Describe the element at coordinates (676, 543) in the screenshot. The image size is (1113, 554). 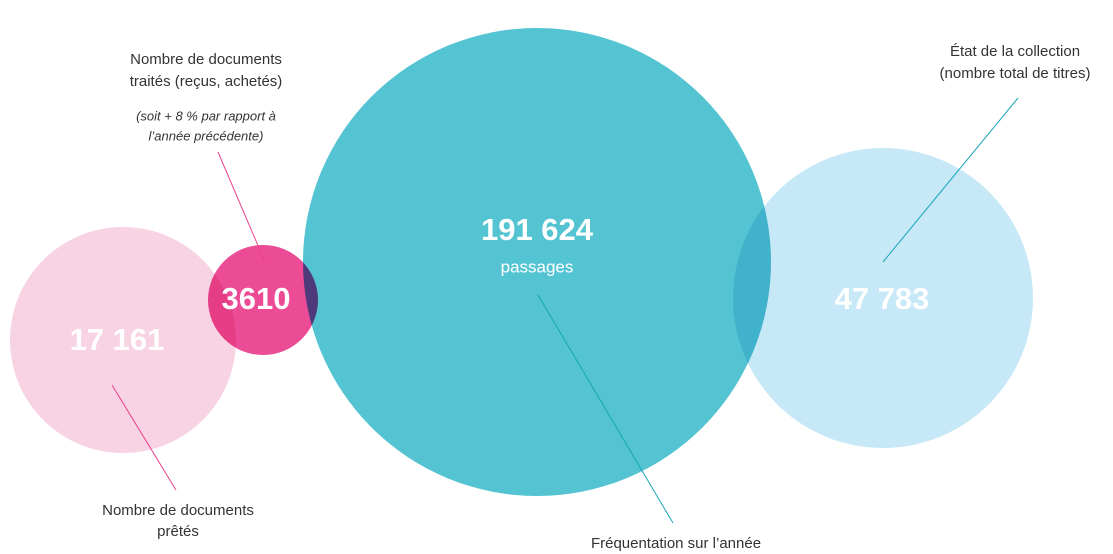
I see `label: Fréquentation sur l’année` at that location.